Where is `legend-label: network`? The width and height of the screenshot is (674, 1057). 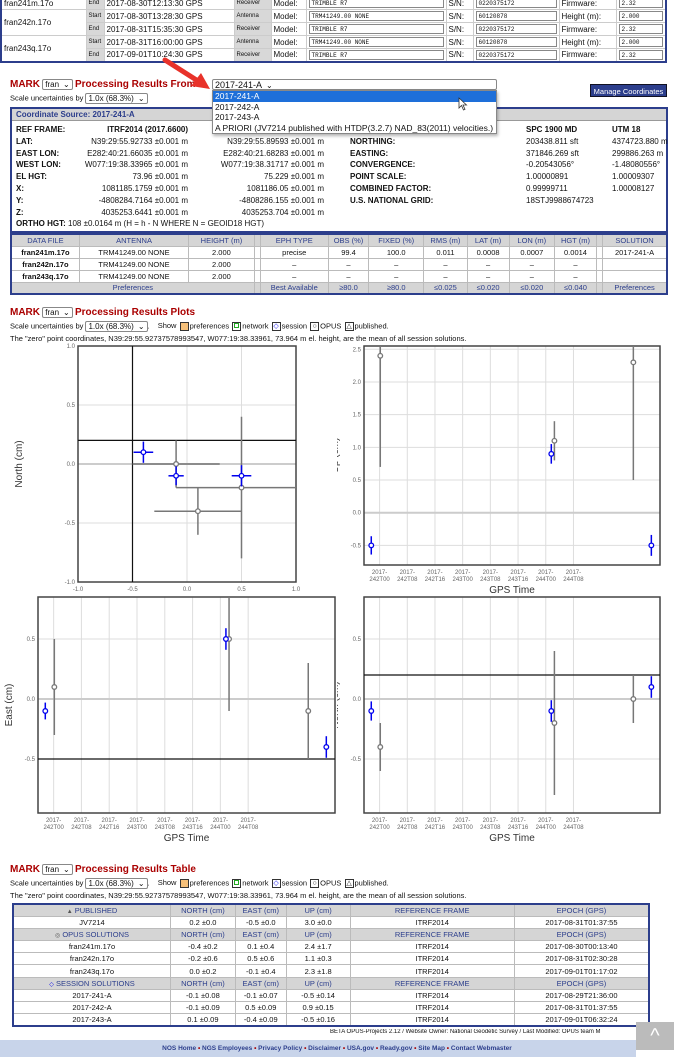
legend-label: network is located at coordinates (255, 326).